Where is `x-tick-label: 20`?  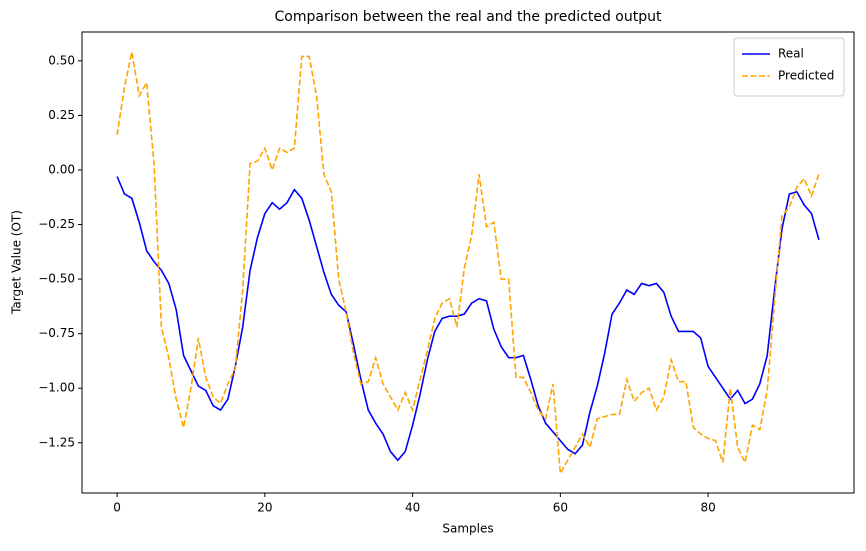
x-tick-label: 20 is located at coordinates (264, 508).